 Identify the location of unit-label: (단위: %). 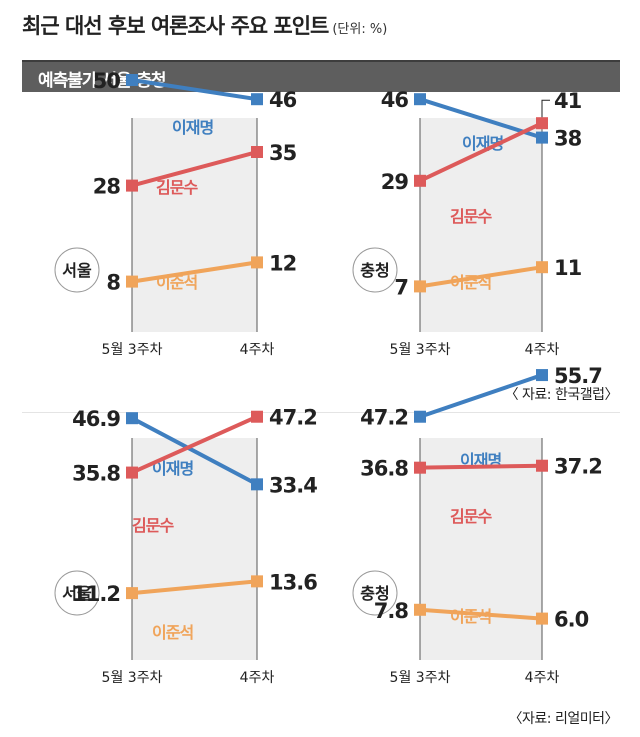
(360, 29).